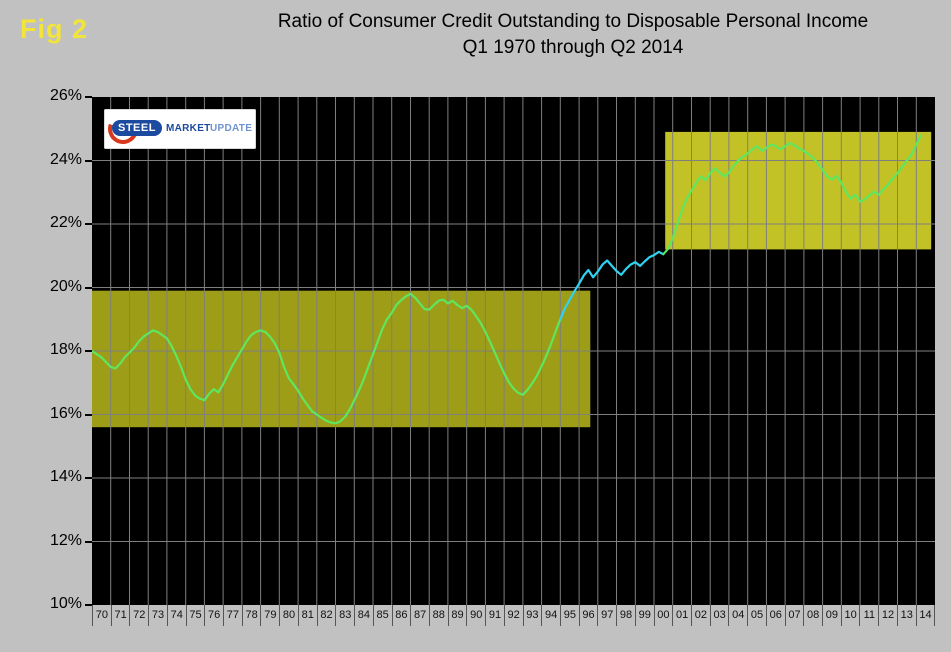  What do you see at coordinates (798, 190) in the screenshot?
I see `highlight-band-range-2000-2014` at bounding box center [798, 190].